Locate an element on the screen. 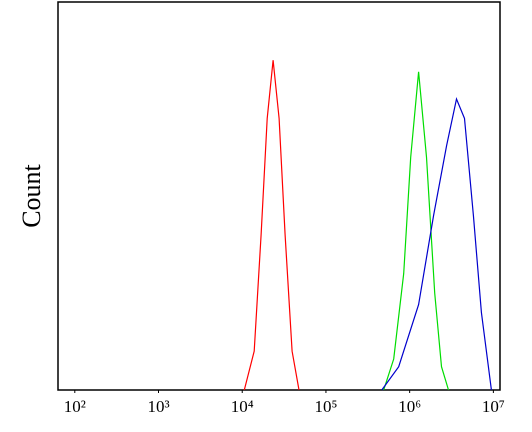 Image resolution: width=532 pixels, height=432 pixels. x-tick-label: 10⁵ is located at coordinates (325, 406).